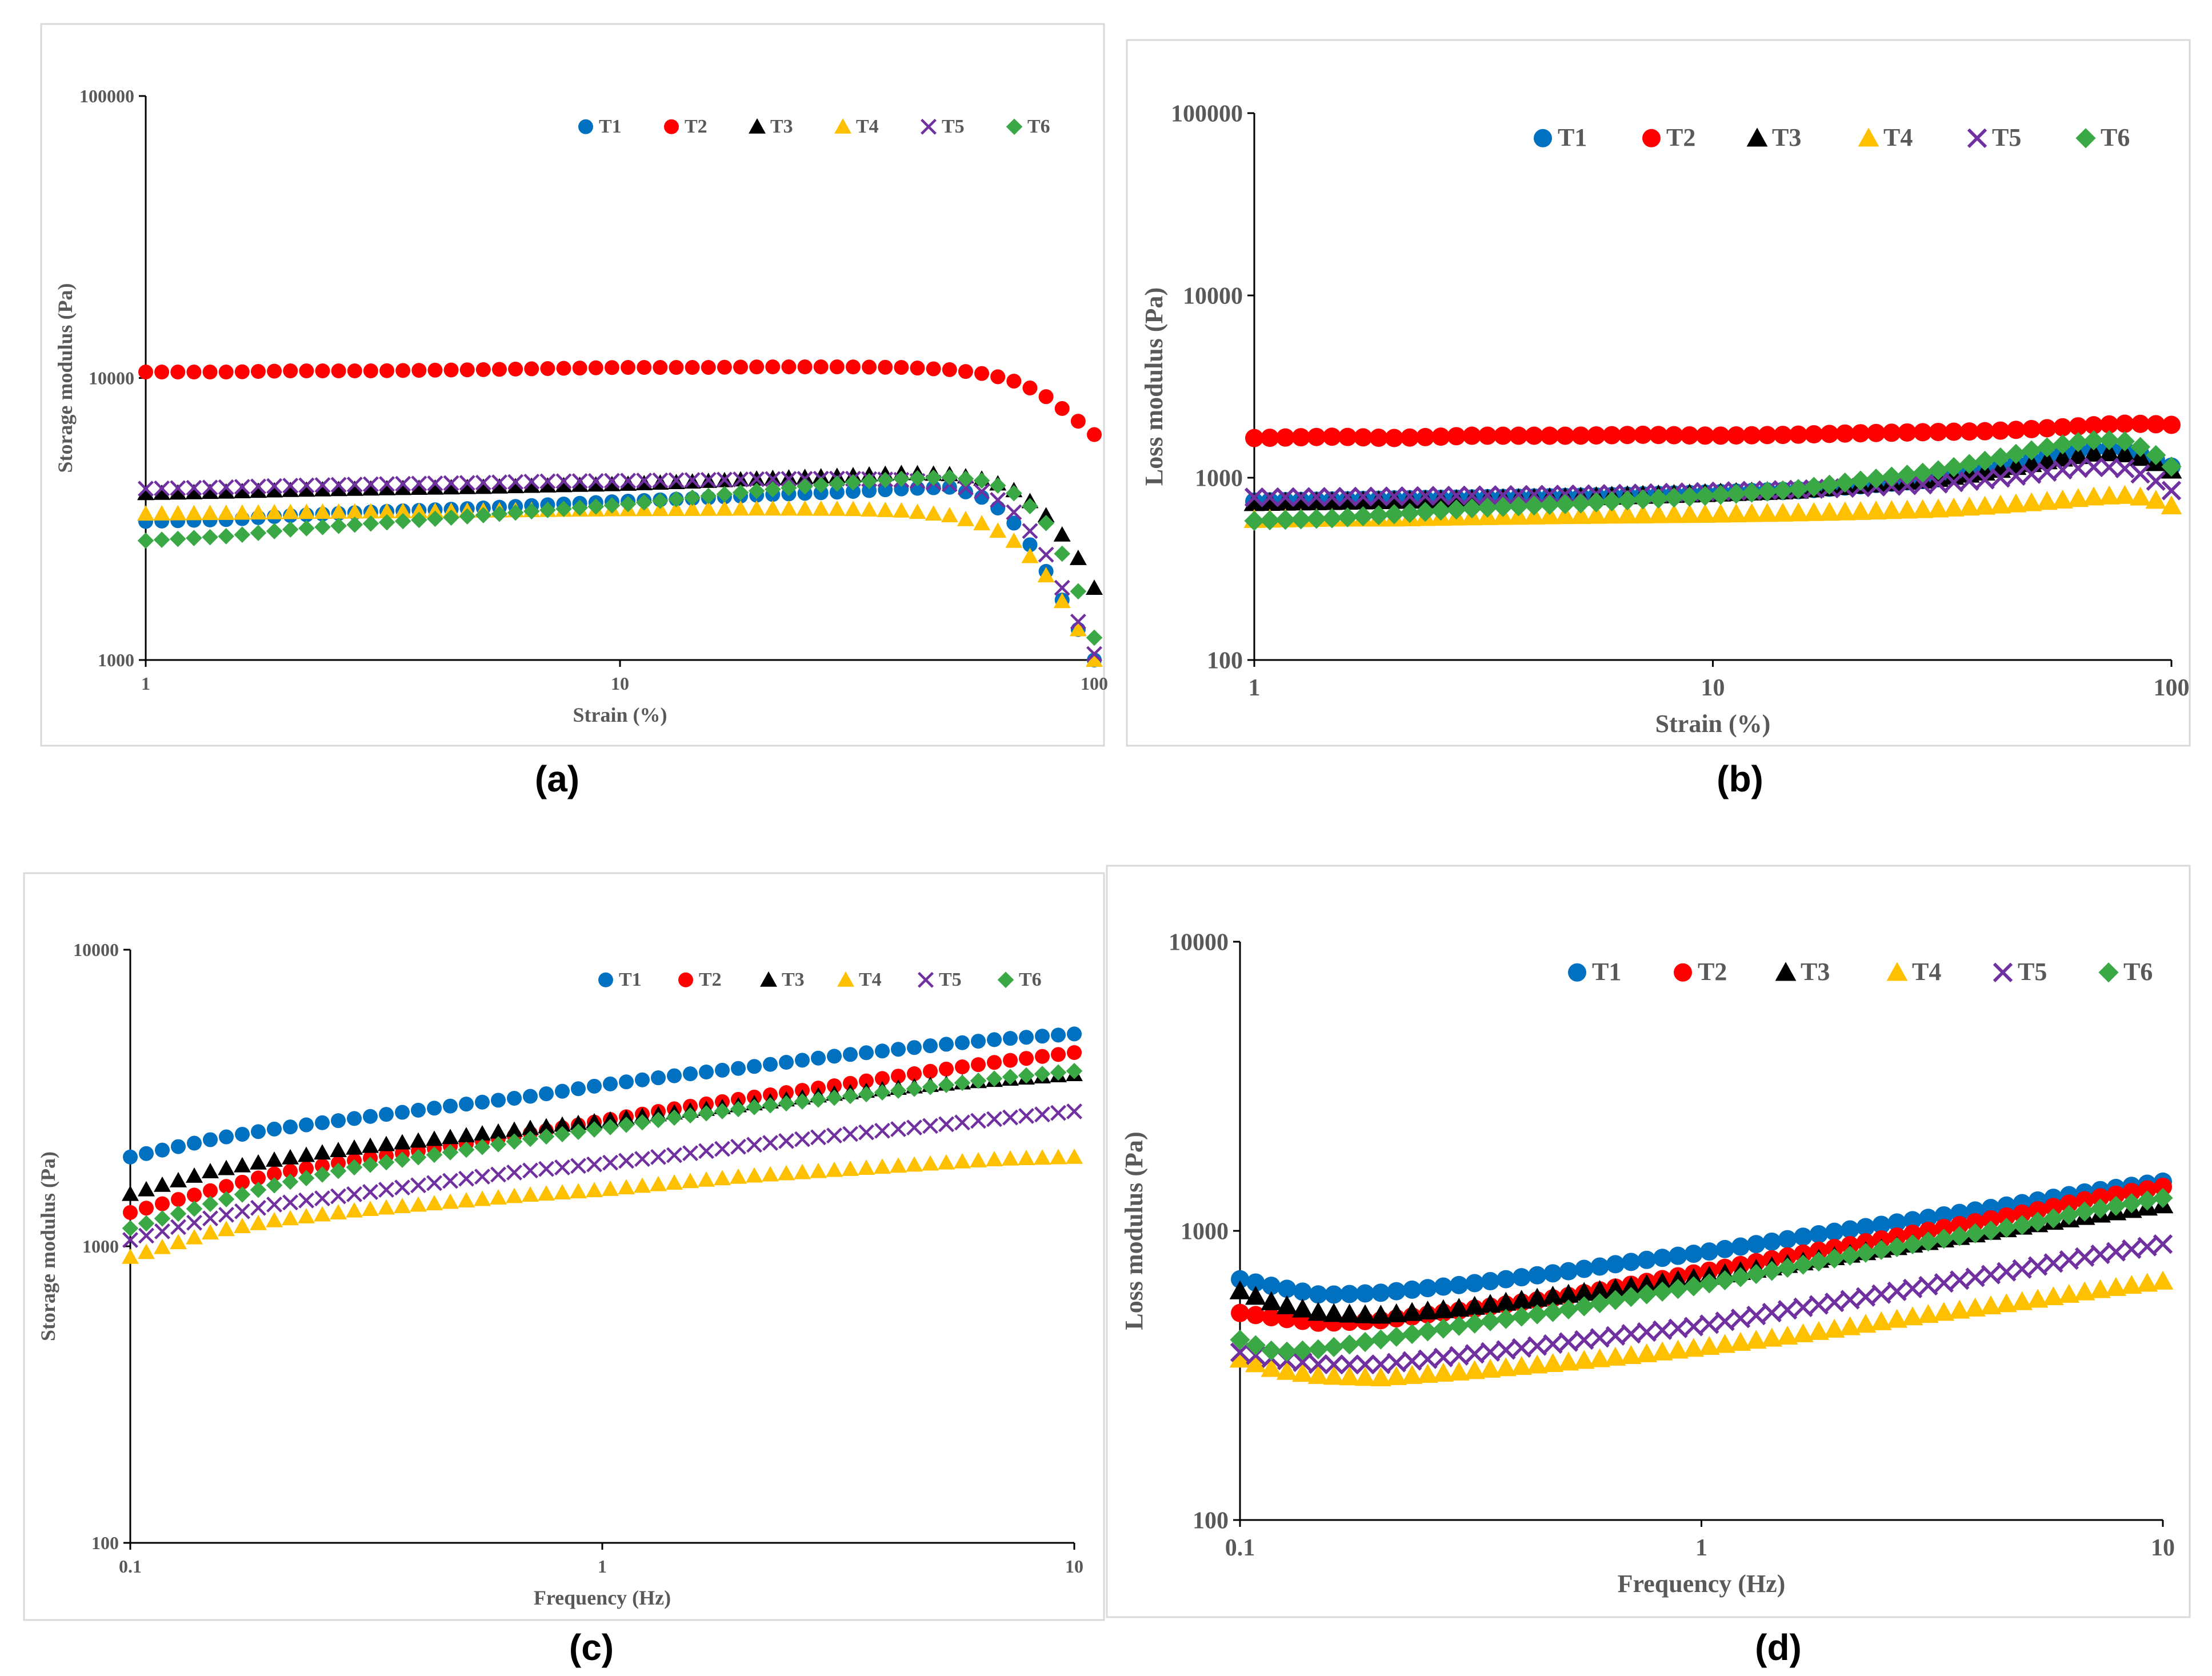 This screenshot has width=2212, height=1676. I want to click on series-t1, so click(602, 1095).